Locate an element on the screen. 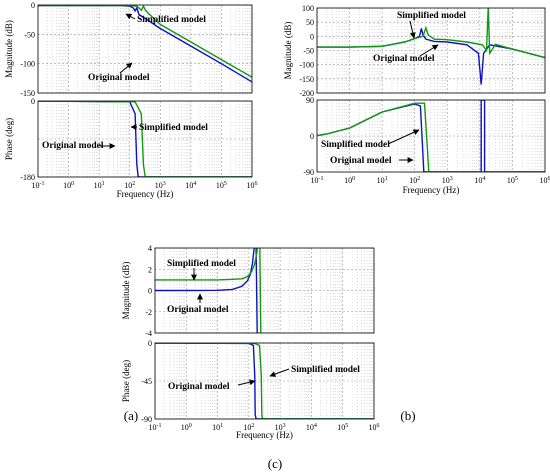 Image resolution: width=550 pixels, height=474 pixels. annotation-b-4: Original model is located at coordinates (372, 161).